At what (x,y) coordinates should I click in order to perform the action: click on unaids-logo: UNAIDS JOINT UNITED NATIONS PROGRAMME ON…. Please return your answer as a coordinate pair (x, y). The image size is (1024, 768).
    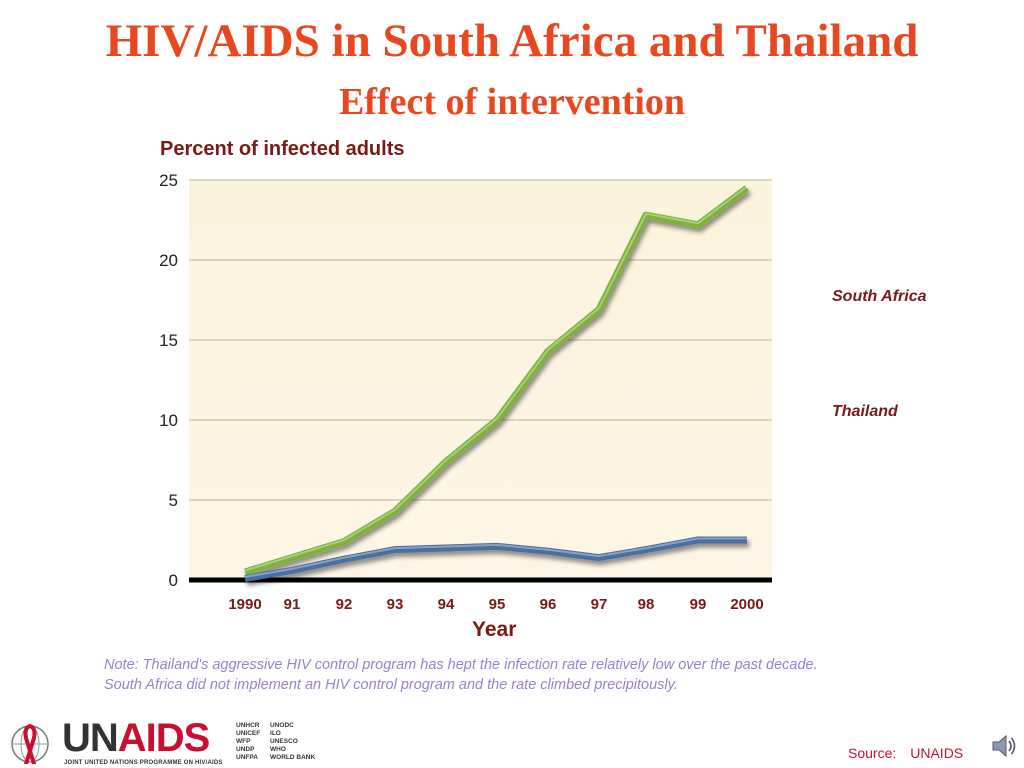
    Looking at the image, I should click on (169, 742).